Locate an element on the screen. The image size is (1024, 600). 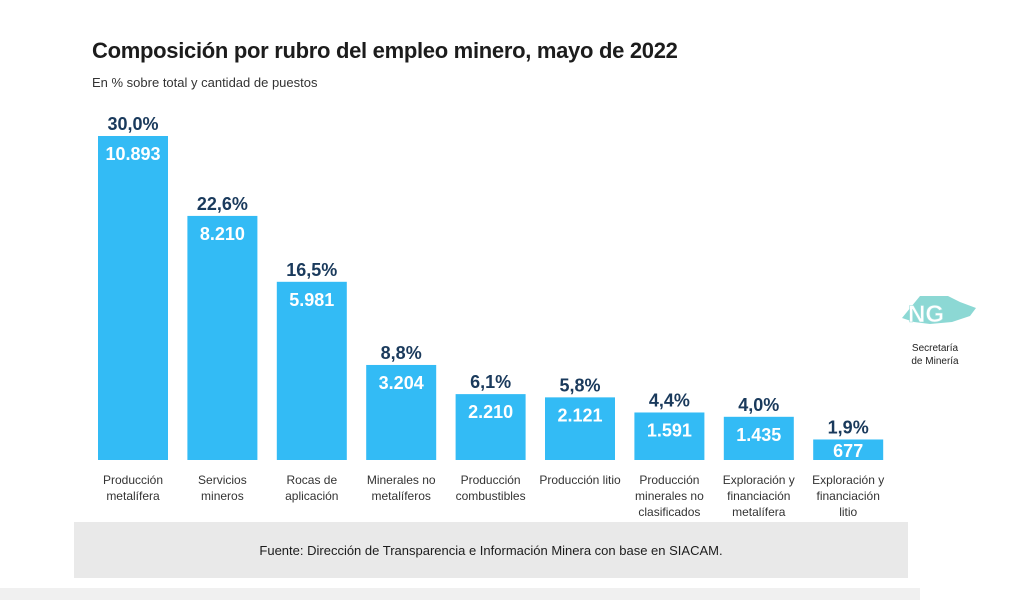
logo-mark: NG is located at coordinates (926, 314).